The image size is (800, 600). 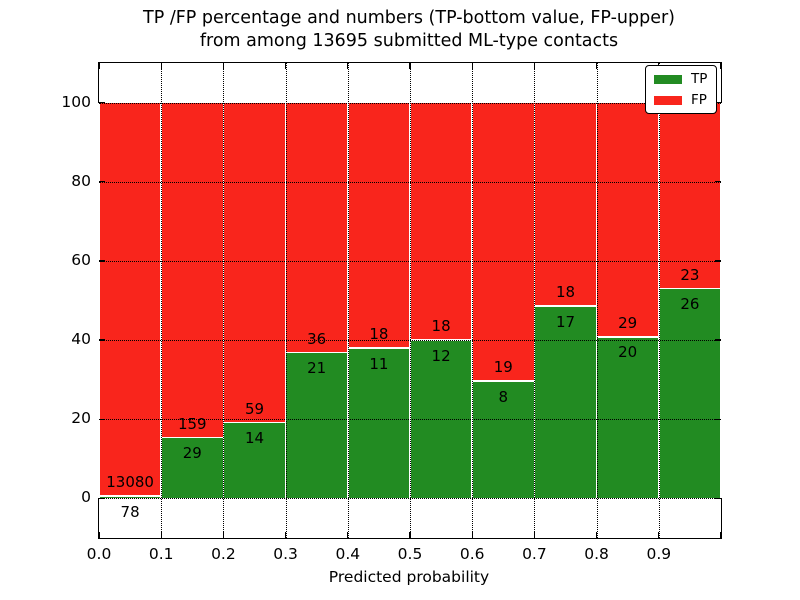 I want to click on x-tick-label: 0.9, so click(x=659, y=554).